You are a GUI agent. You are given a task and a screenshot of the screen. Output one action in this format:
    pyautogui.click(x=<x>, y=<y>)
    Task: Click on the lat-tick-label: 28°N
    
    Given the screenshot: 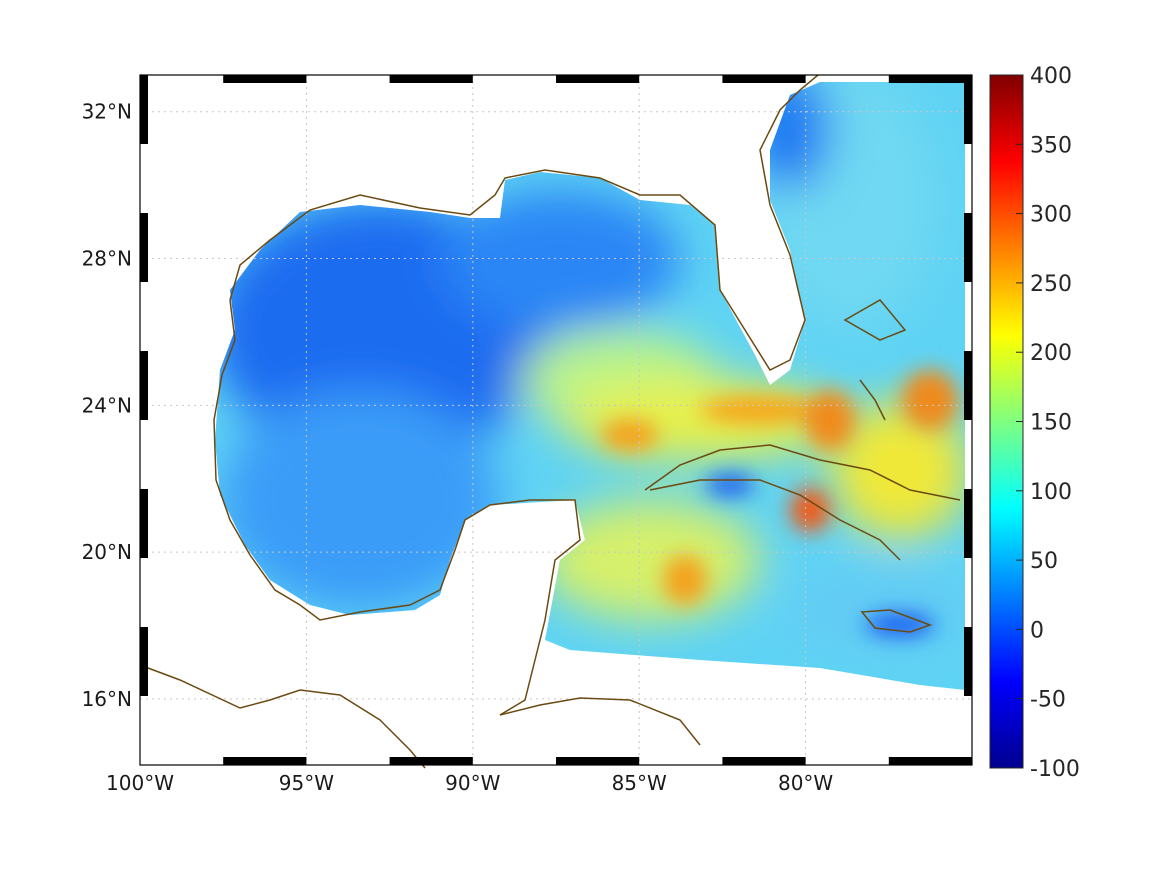 What is the action you would take?
    pyautogui.click(x=107, y=259)
    